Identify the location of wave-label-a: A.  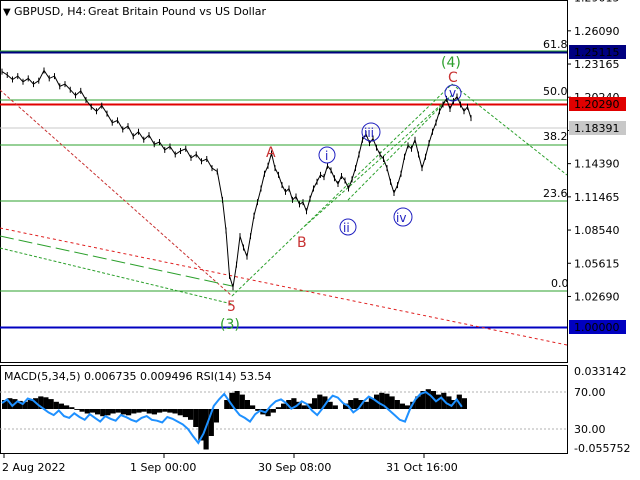
(271, 153).